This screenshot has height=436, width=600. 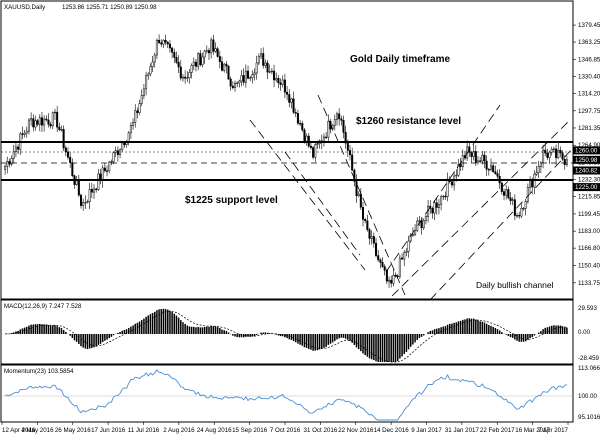 What do you see at coordinates (19, 430) in the screenshot?
I see `time-tick-label: 12 Apr 2016` at bounding box center [19, 430].